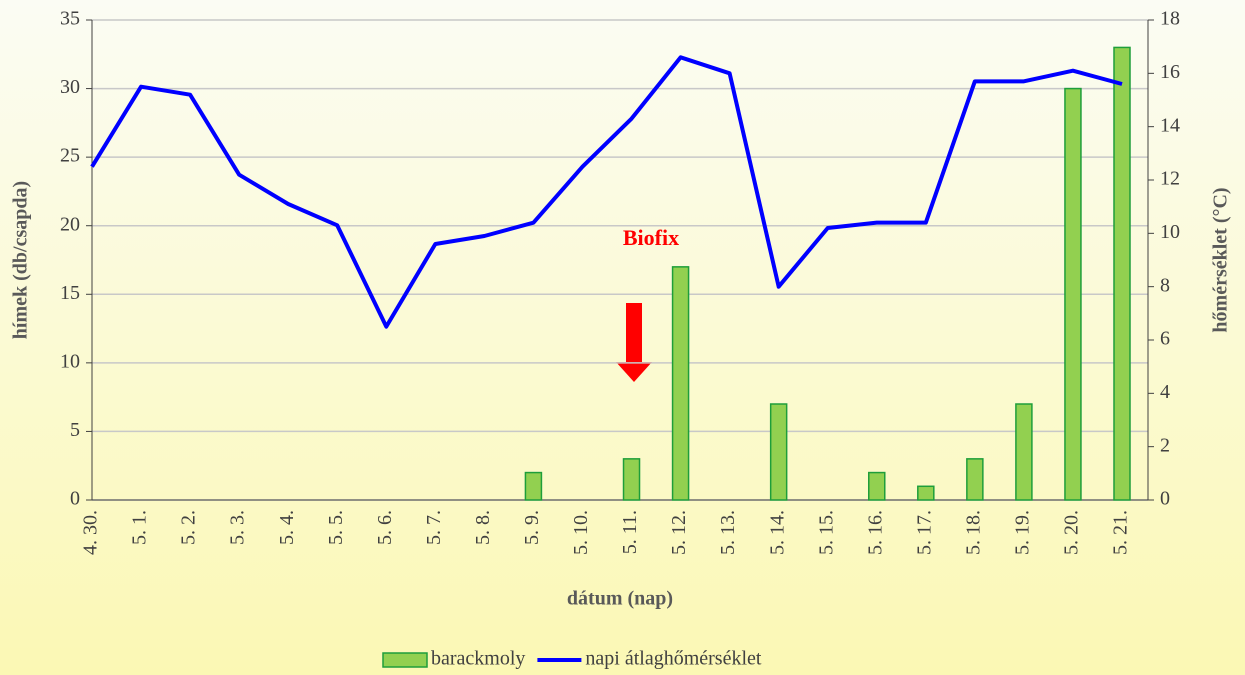  What do you see at coordinates (620, 599) in the screenshot?
I see `x-axis-title: dátum (nap)` at bounding box center [620, 599].